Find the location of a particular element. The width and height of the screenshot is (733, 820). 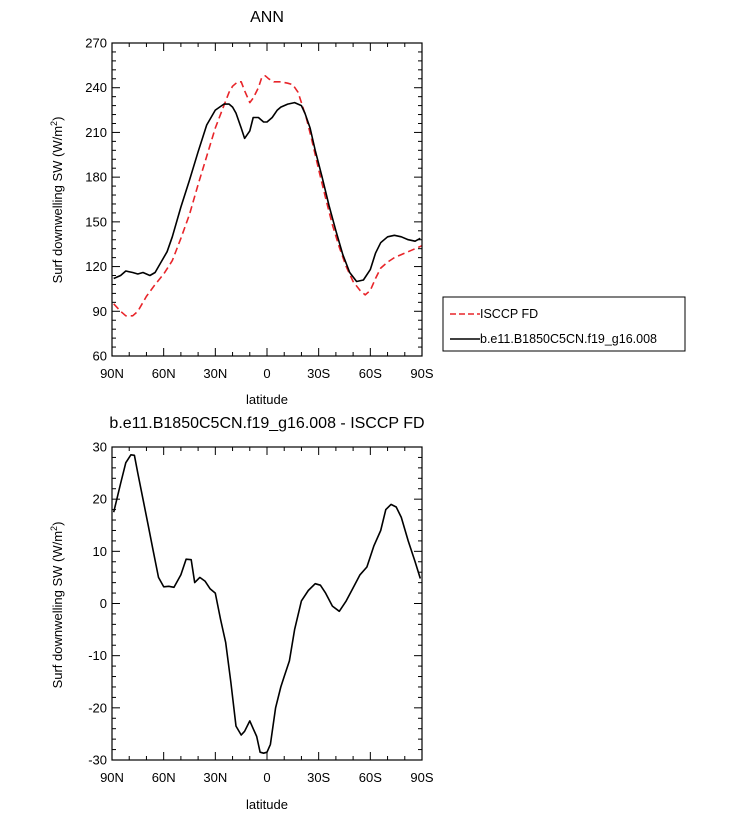

legend: ISCCP FD b.e11.B1850C5CN.f19_g16.008 is located at coordinates (564, 324).